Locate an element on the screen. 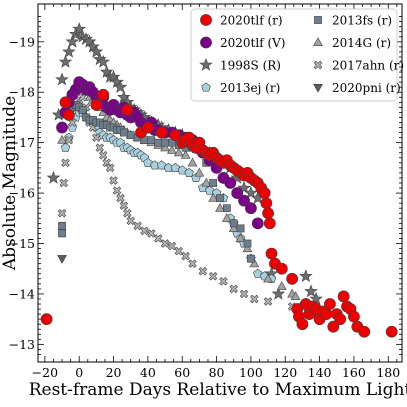 The width and height of the screenshot is (407, 407). legend-entry-2013fs-r: 2013fs (r) is located at coordinates (353, 20).